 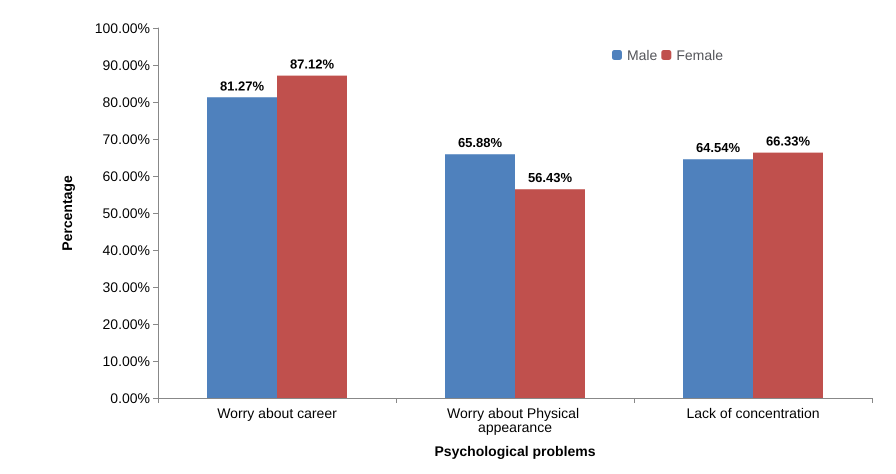 What do you see at coordinates (126, 102) in the screenshot?
I see `y-tick-label: 80.00%` at bounding box center [126, 102].